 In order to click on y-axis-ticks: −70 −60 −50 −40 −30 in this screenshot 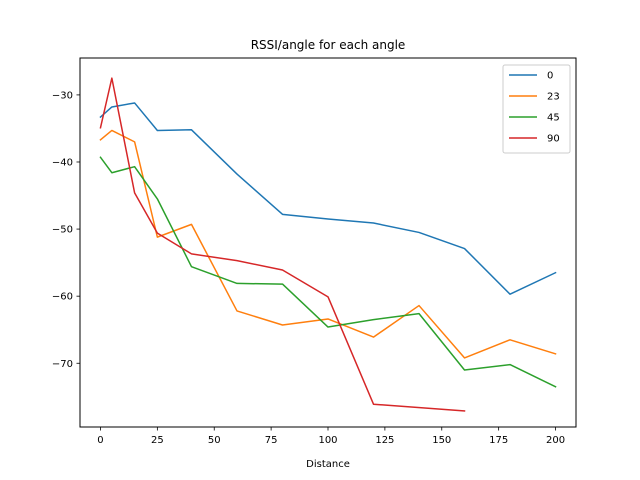, I will do `click(66, 230)`.